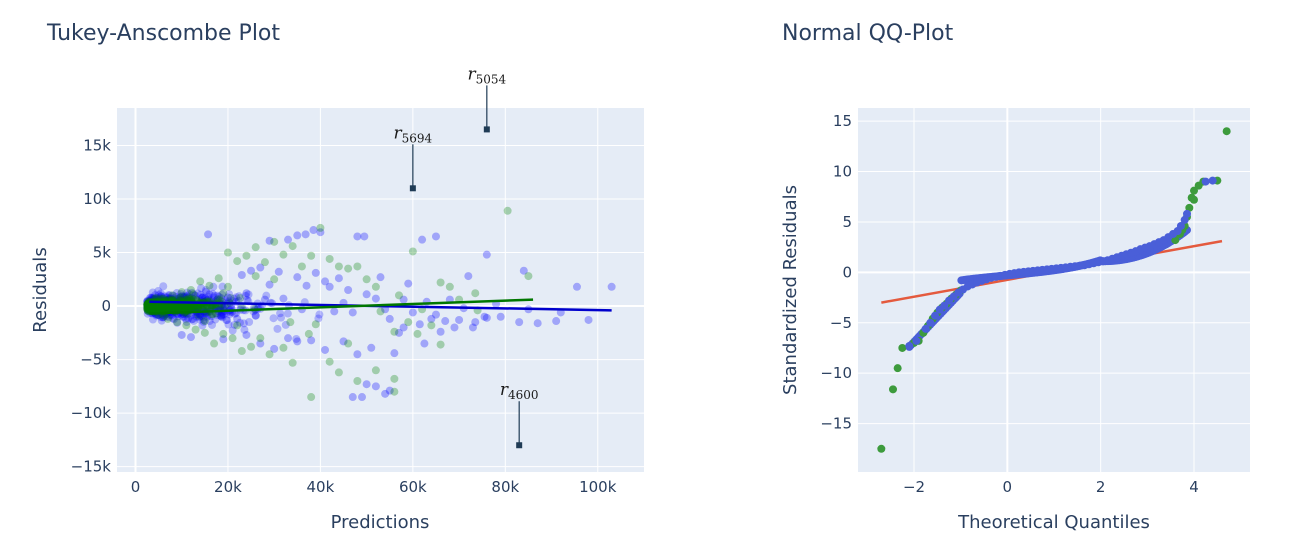  I want to click on right-x-tick-label: 4, so click(1194, 487).